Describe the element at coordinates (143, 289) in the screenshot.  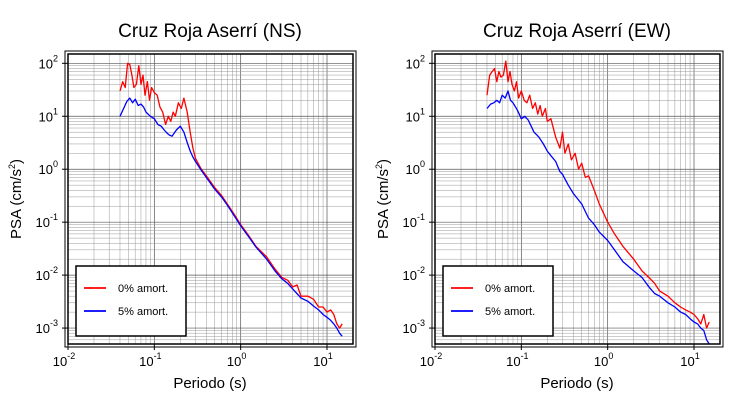
I see `legend-label-0pct-ns: 0% amort.` at that location.